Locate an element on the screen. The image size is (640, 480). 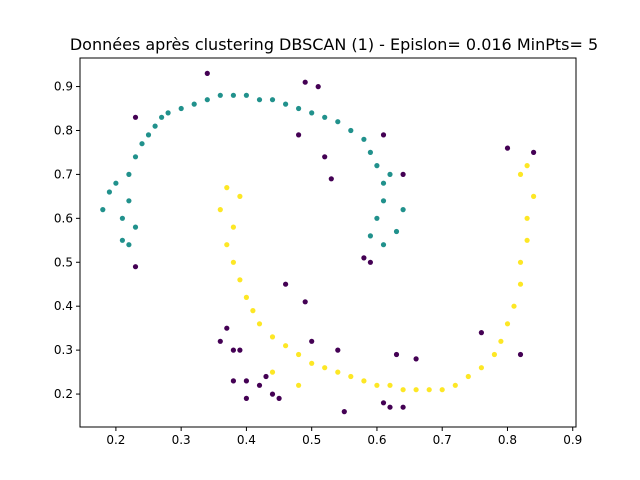
x-tick-label: 0.7 is located at coordinates (442, 440).